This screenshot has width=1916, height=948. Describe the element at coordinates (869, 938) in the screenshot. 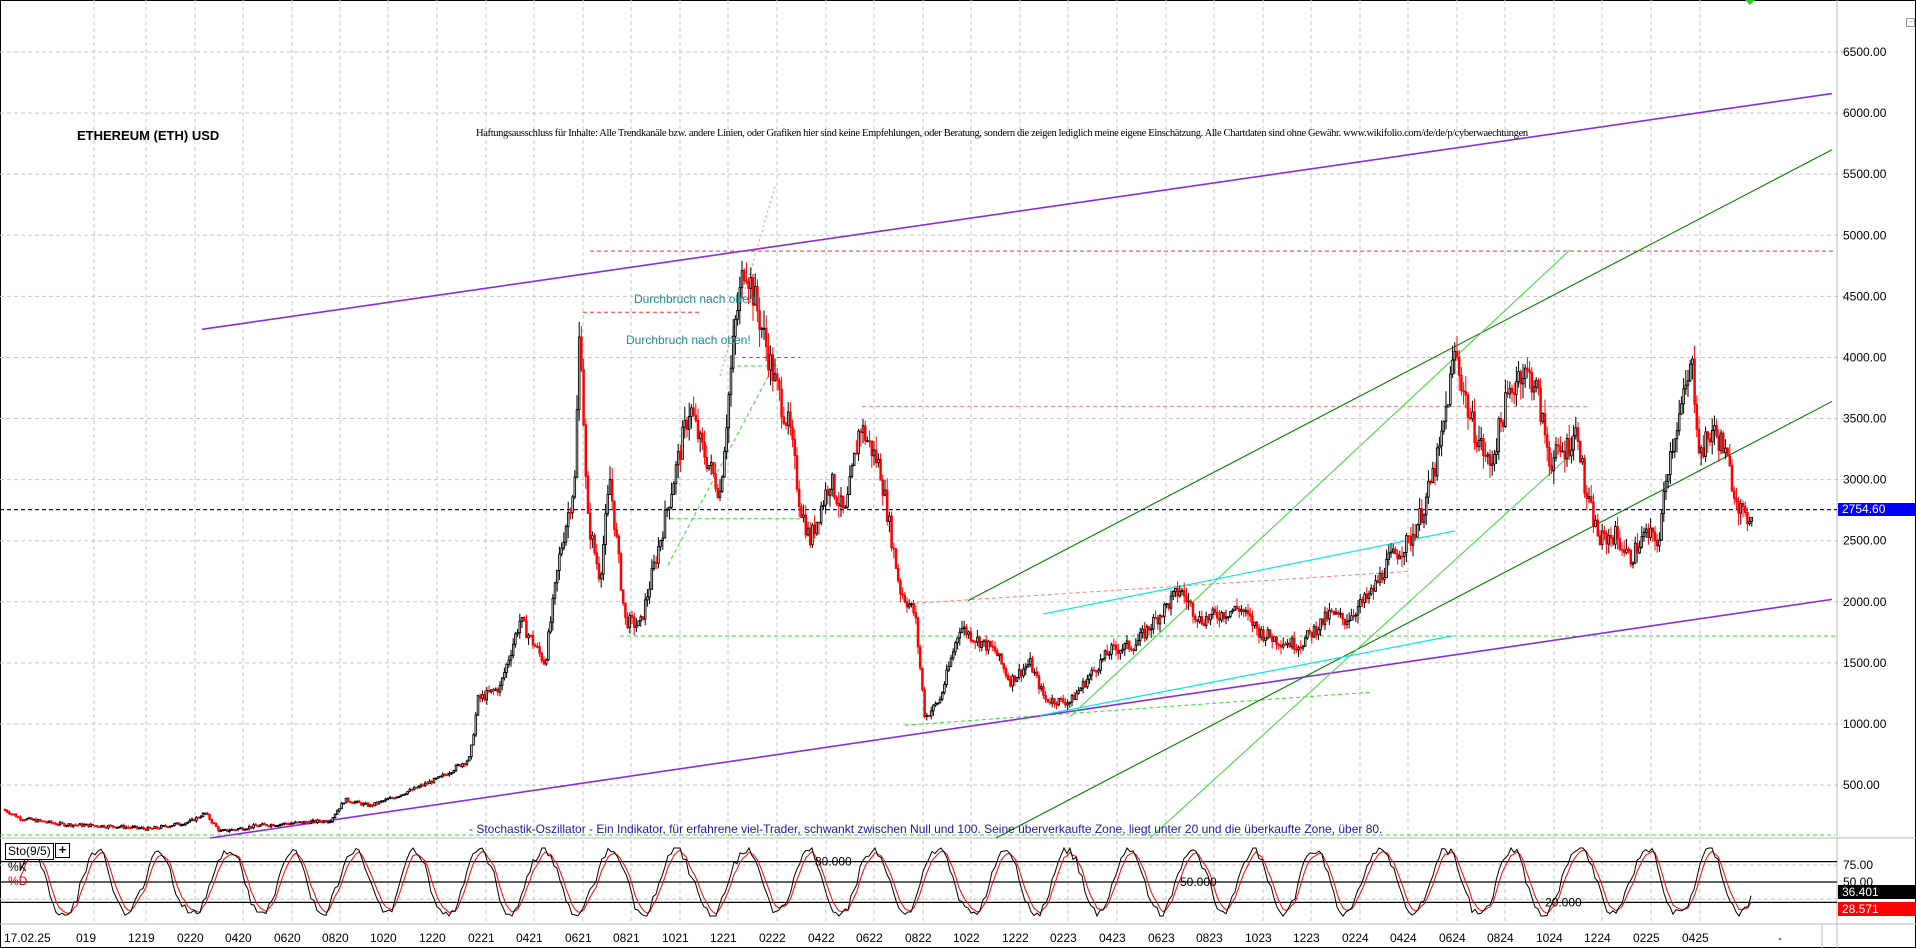

I see `x-tick-label: 0622` at that location.